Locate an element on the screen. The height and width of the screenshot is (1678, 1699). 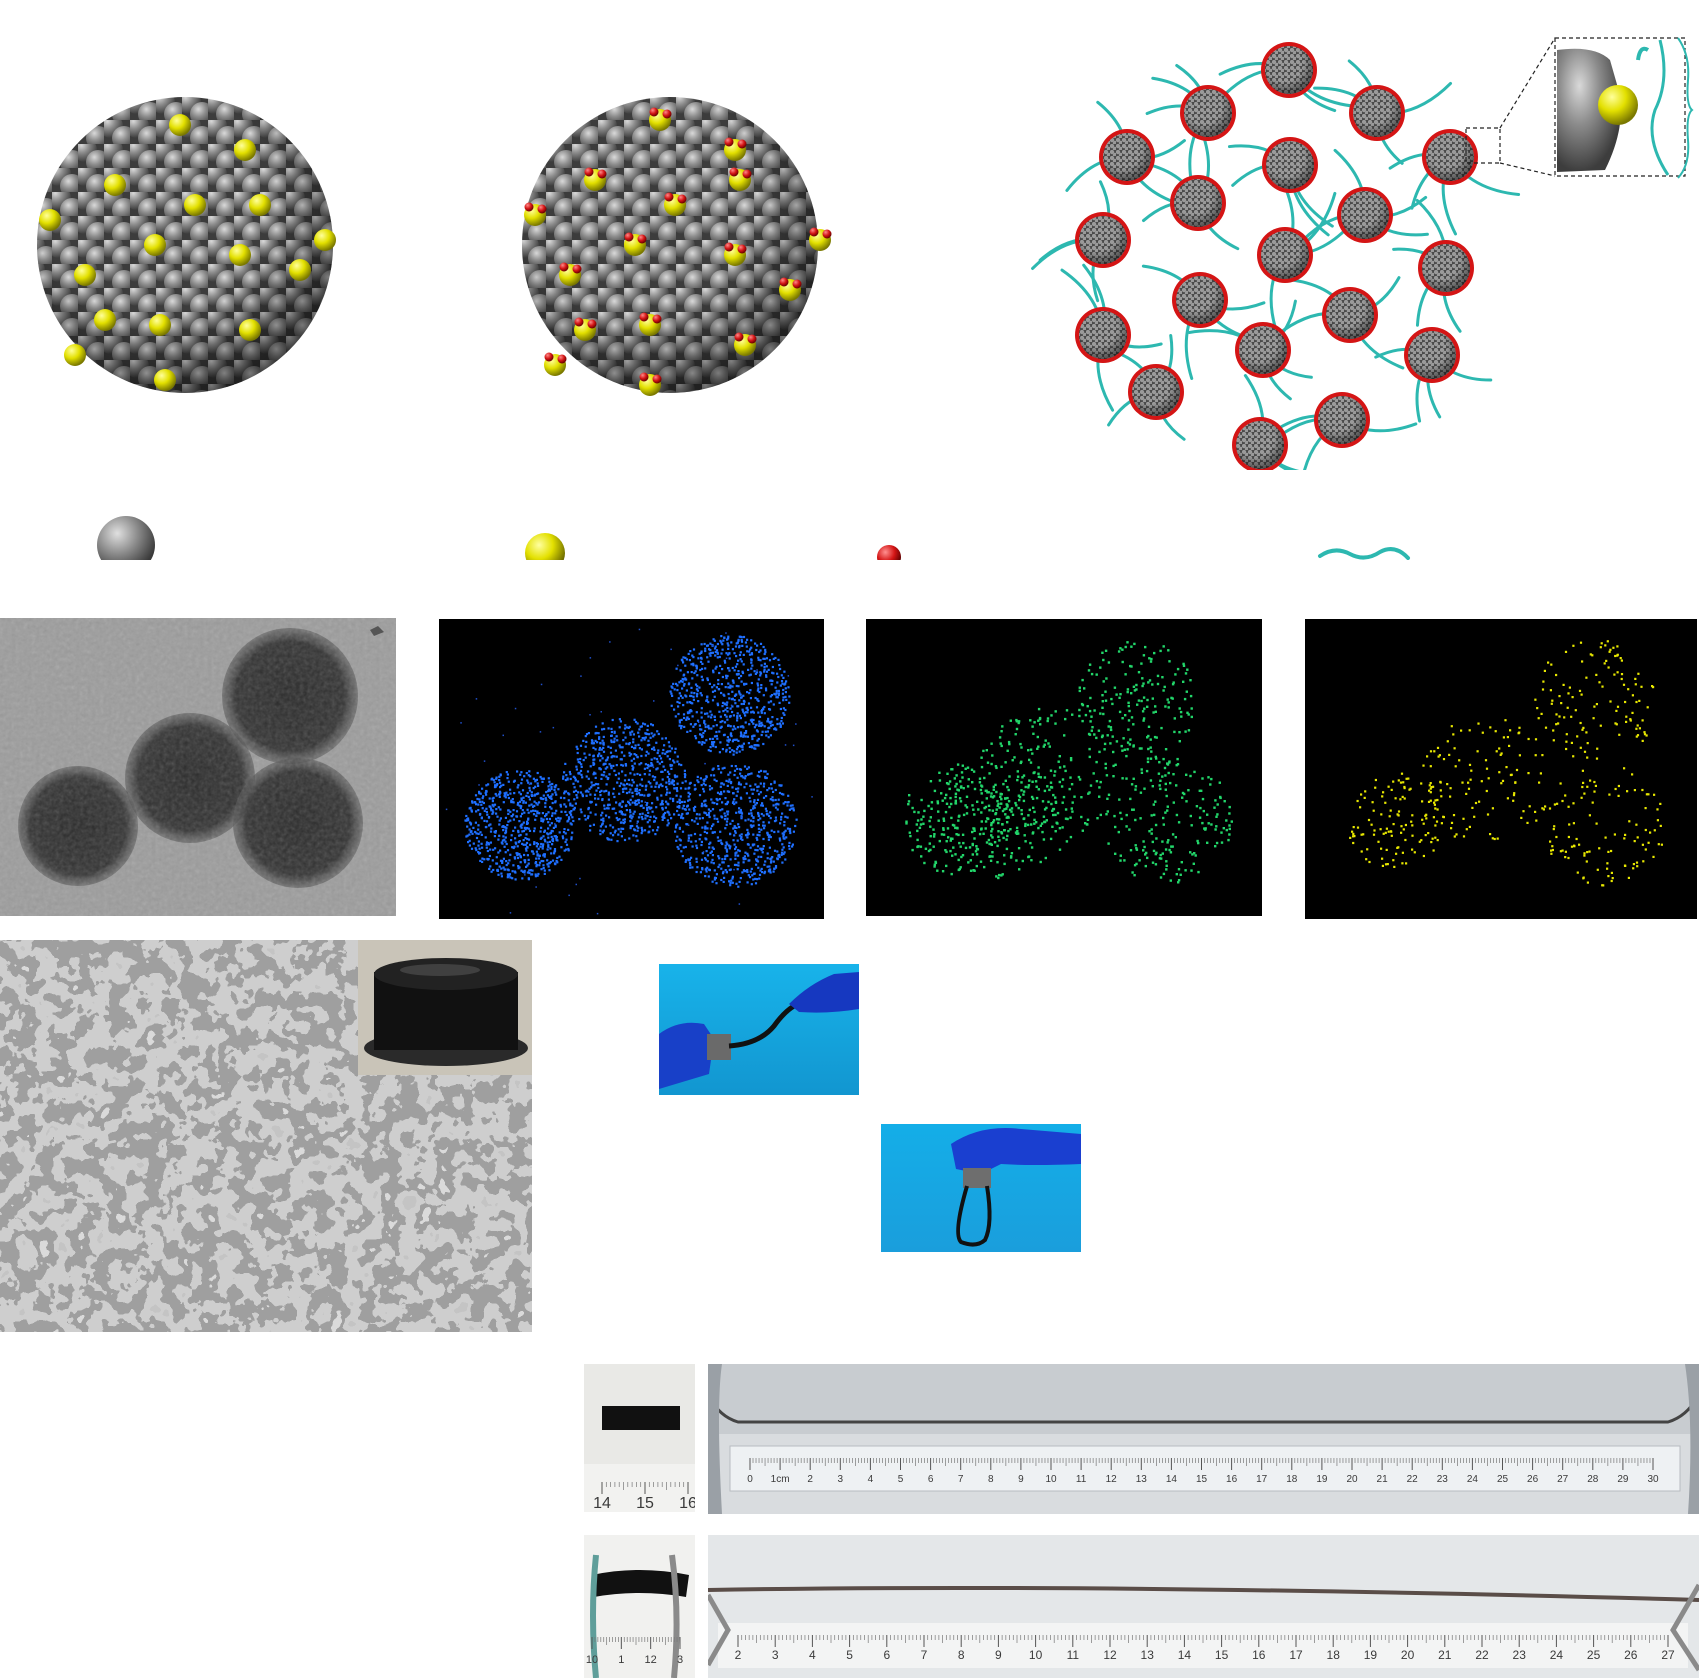
ruler-label: 13 is located at coordinates (1148, 1655).